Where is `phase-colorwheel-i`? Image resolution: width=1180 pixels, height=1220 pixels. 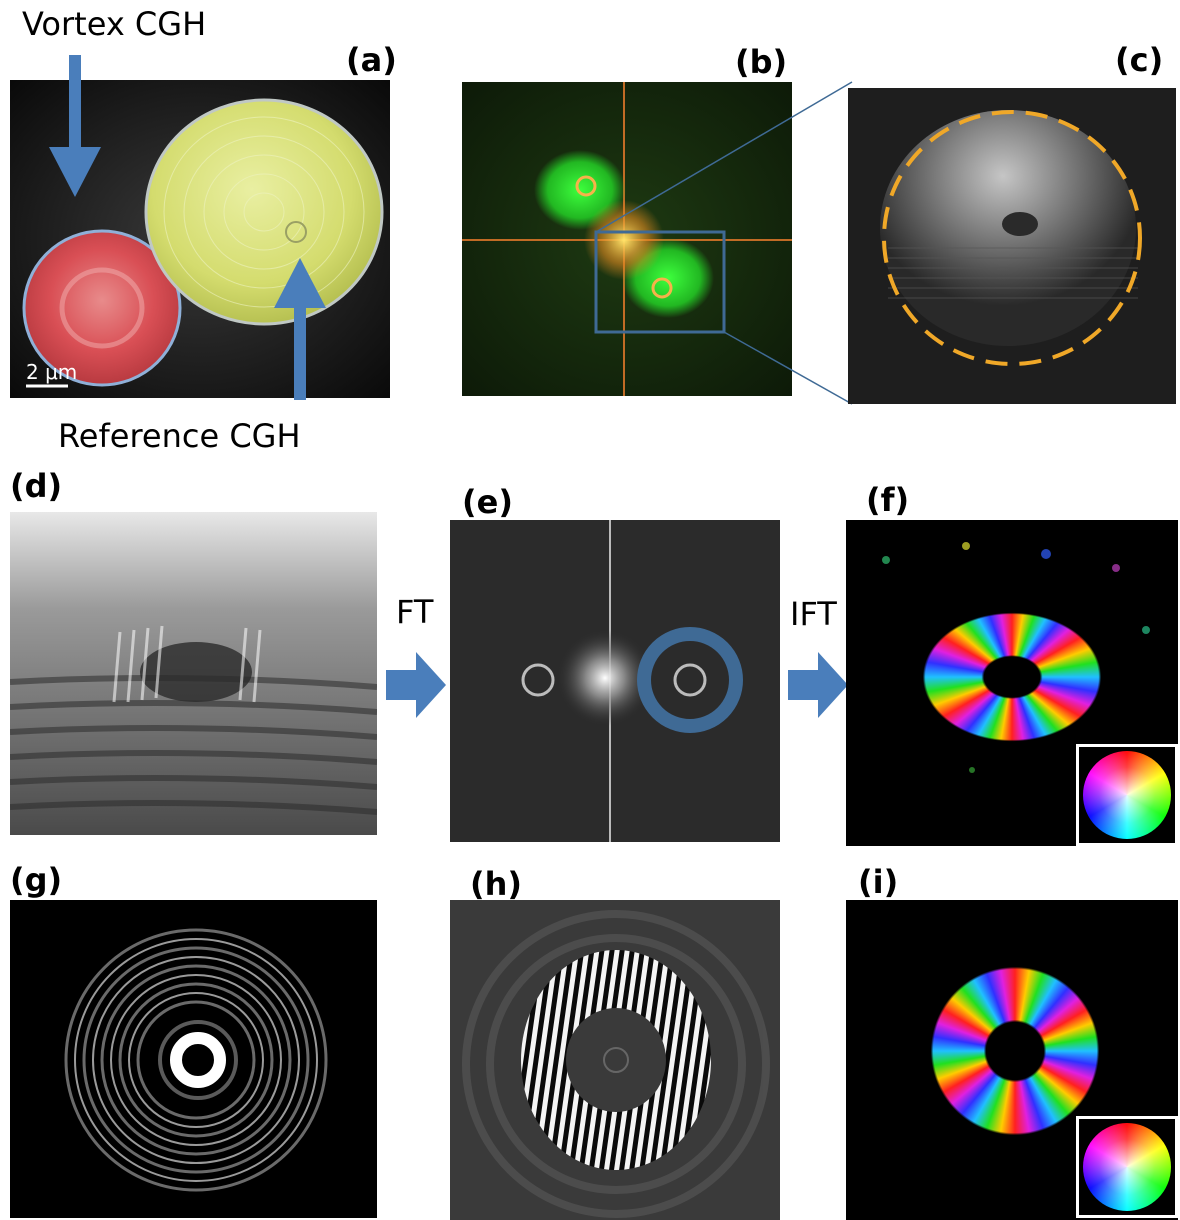 phase-colorwheel-i is located at coordinates (1127, 1167).